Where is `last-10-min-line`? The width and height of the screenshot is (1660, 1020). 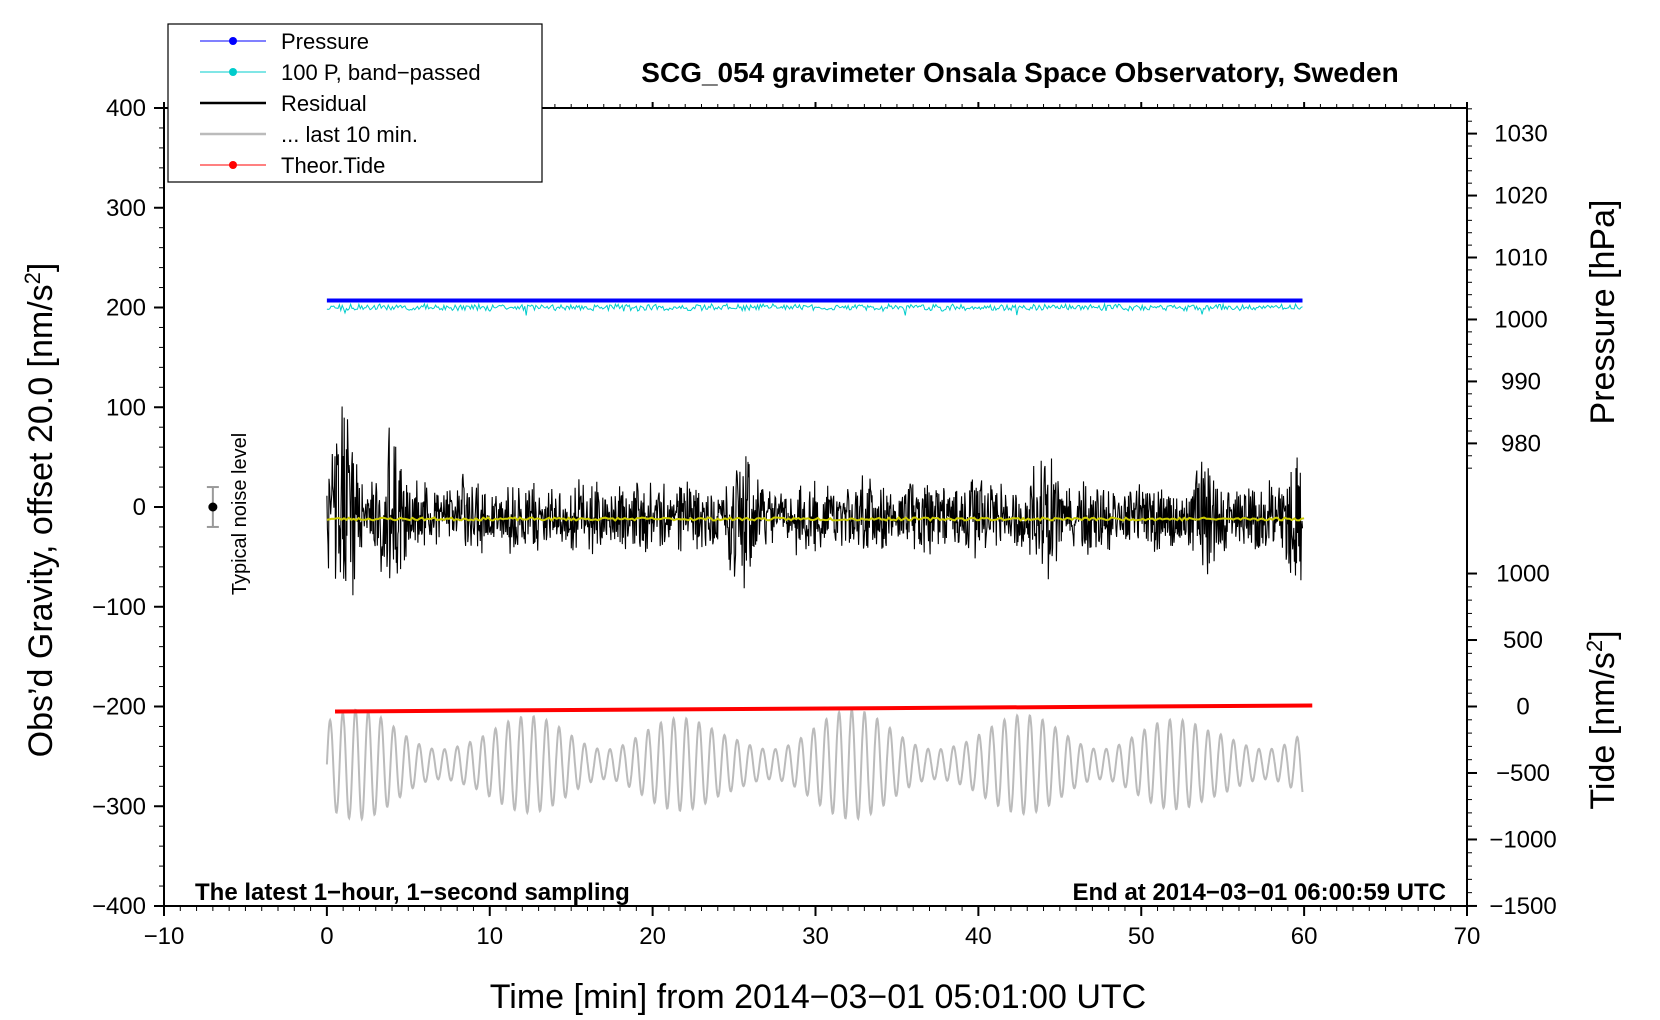 last-10-min-line is located at coordinates (814, 764).